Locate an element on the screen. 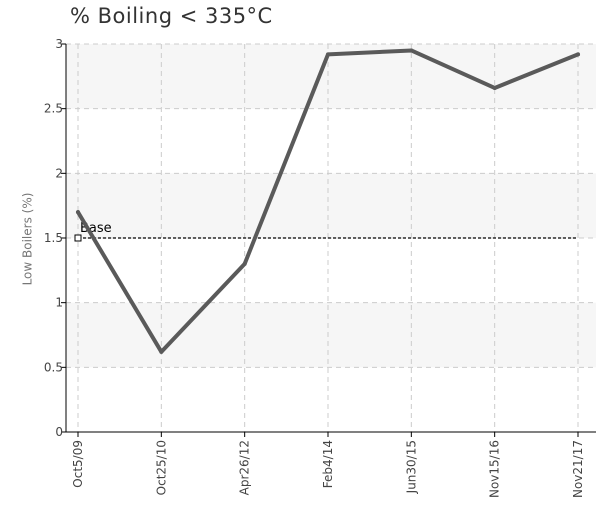 The width and height of the screenshot is (604, 505). x-tick-label: Oct25/10 is located at coordinates (161, 467).